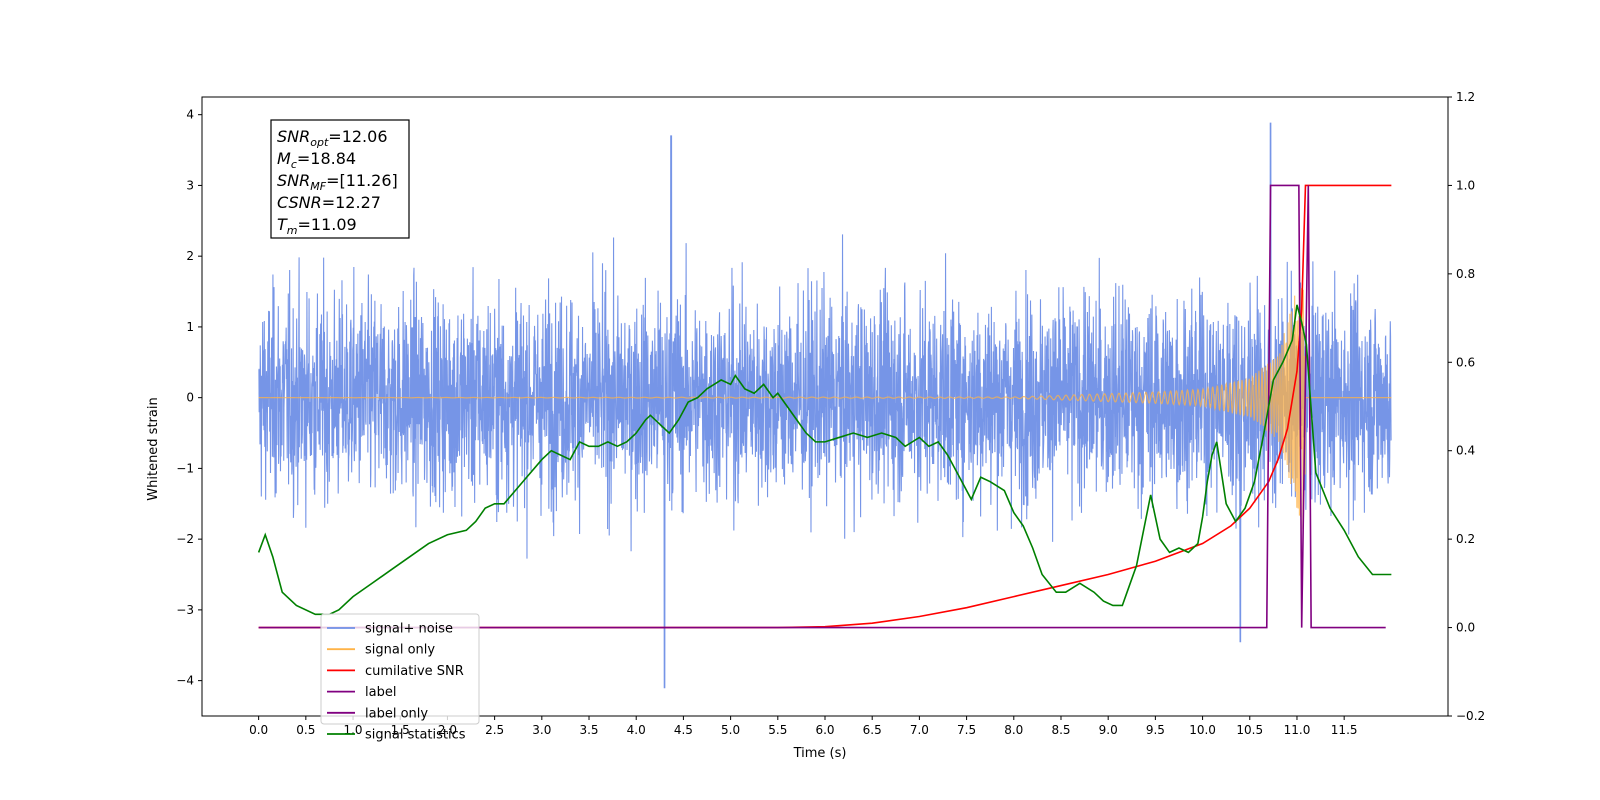 Image resolution: width=1600 pixels, height=800 pixels. What do you see at coordinates (185, 610) in the screenshot?
I see `y-tick-label-left: −3` at bounding box center [185, 610].